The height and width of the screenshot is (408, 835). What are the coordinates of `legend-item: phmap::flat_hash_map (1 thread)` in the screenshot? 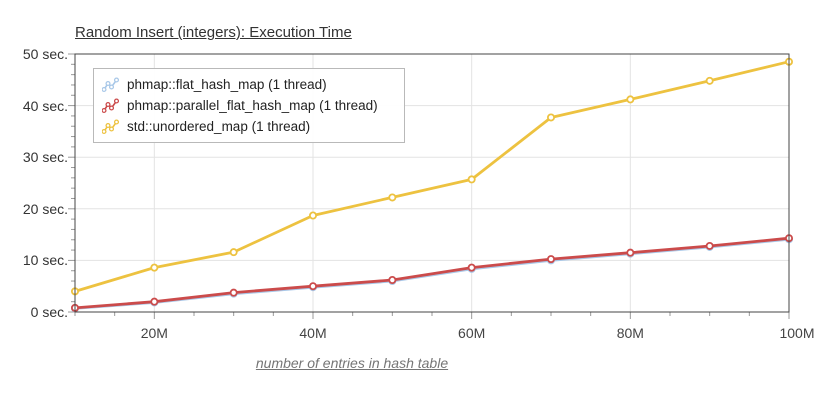 It's located at (249, 84).